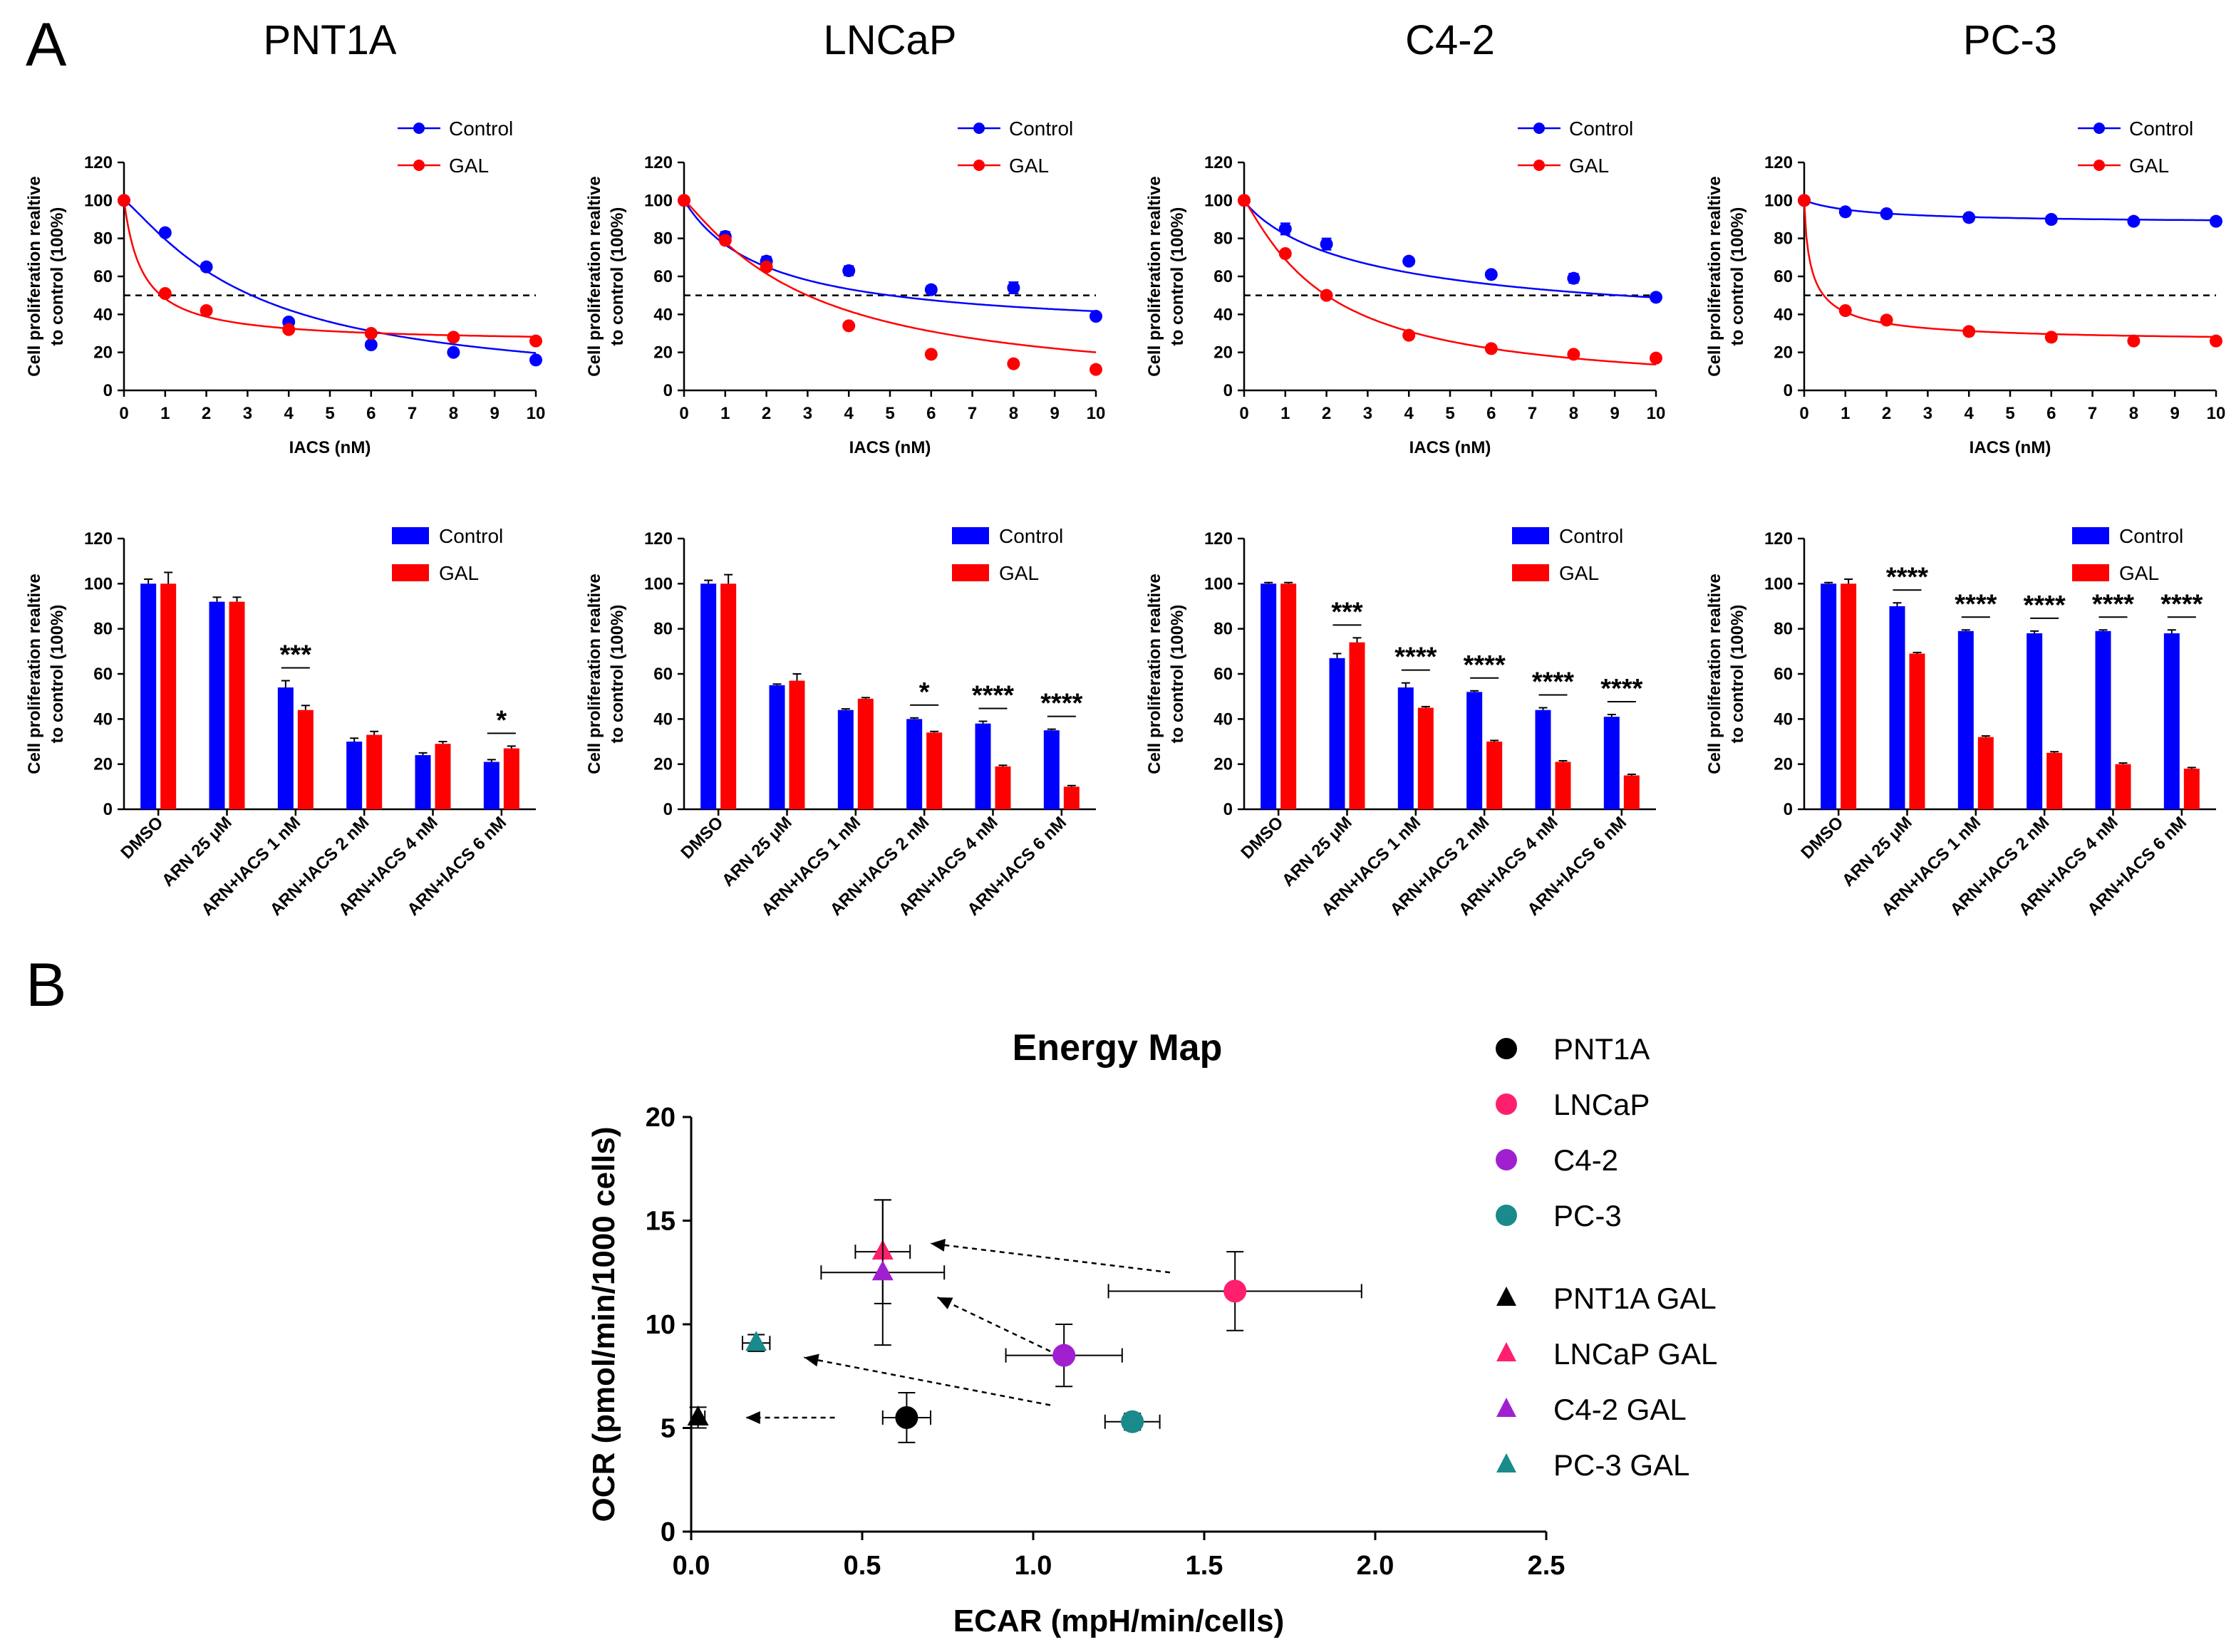  Describe the element at coordinates (471, 536) in the screenshot. I see `legend-label-control: Control` at that location.